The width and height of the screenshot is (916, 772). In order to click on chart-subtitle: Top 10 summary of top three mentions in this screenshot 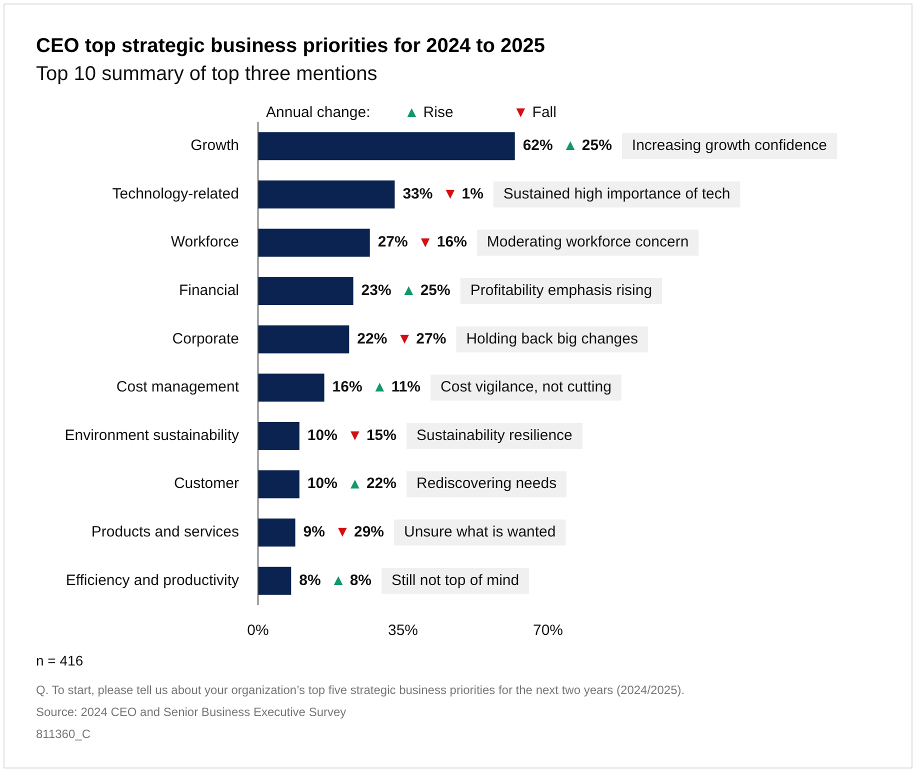, I will do `click(207, 74)`.